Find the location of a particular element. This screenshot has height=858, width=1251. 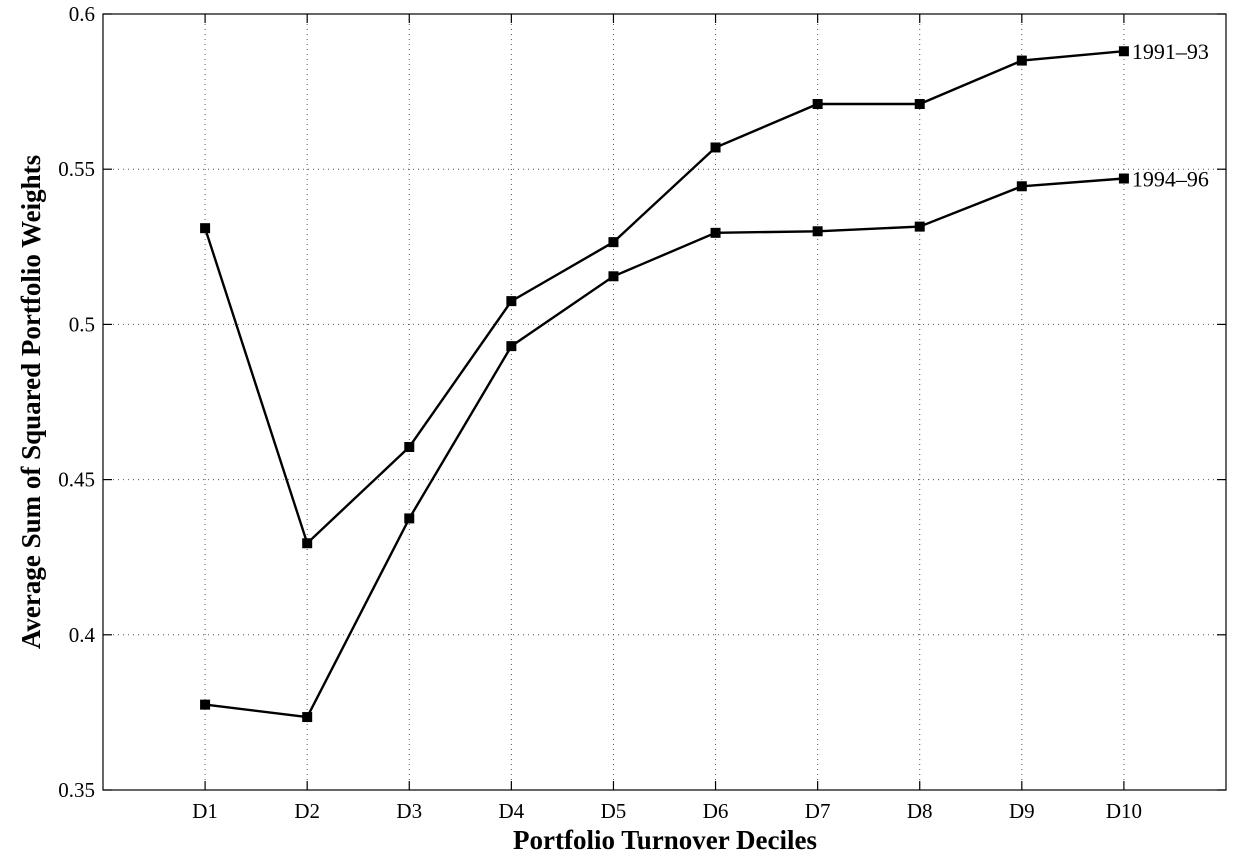

y-tick-label: 0.5 is located at coordinates (82, 324).